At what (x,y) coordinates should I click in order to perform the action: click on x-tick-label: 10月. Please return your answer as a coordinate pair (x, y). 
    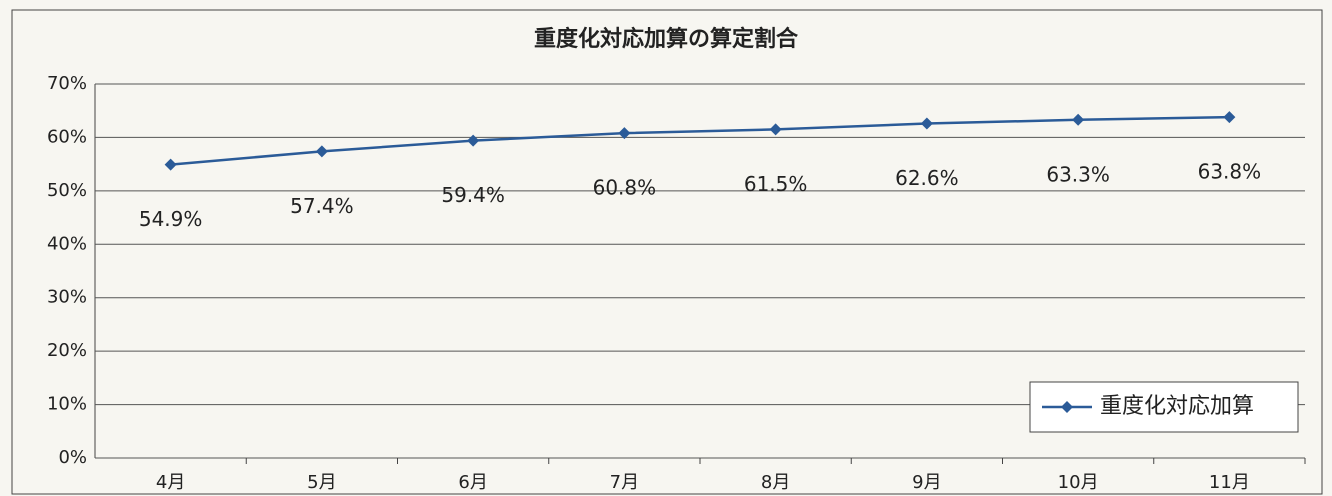
    Looking at the image, I should click on (1078, 482).